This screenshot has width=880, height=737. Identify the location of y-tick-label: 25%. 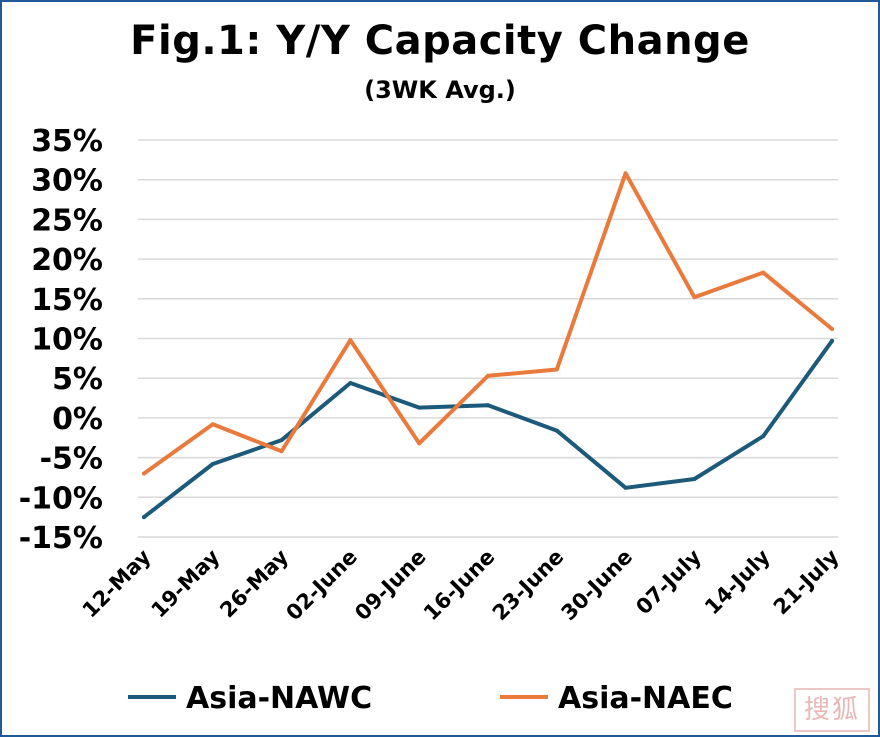
(67, 220).